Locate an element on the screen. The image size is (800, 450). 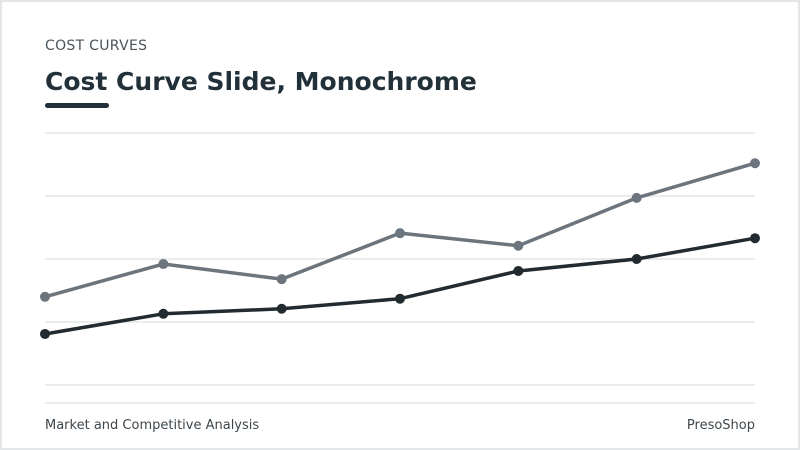
chart-subtitle: COST CURVES is located at coordinates (96, 46).